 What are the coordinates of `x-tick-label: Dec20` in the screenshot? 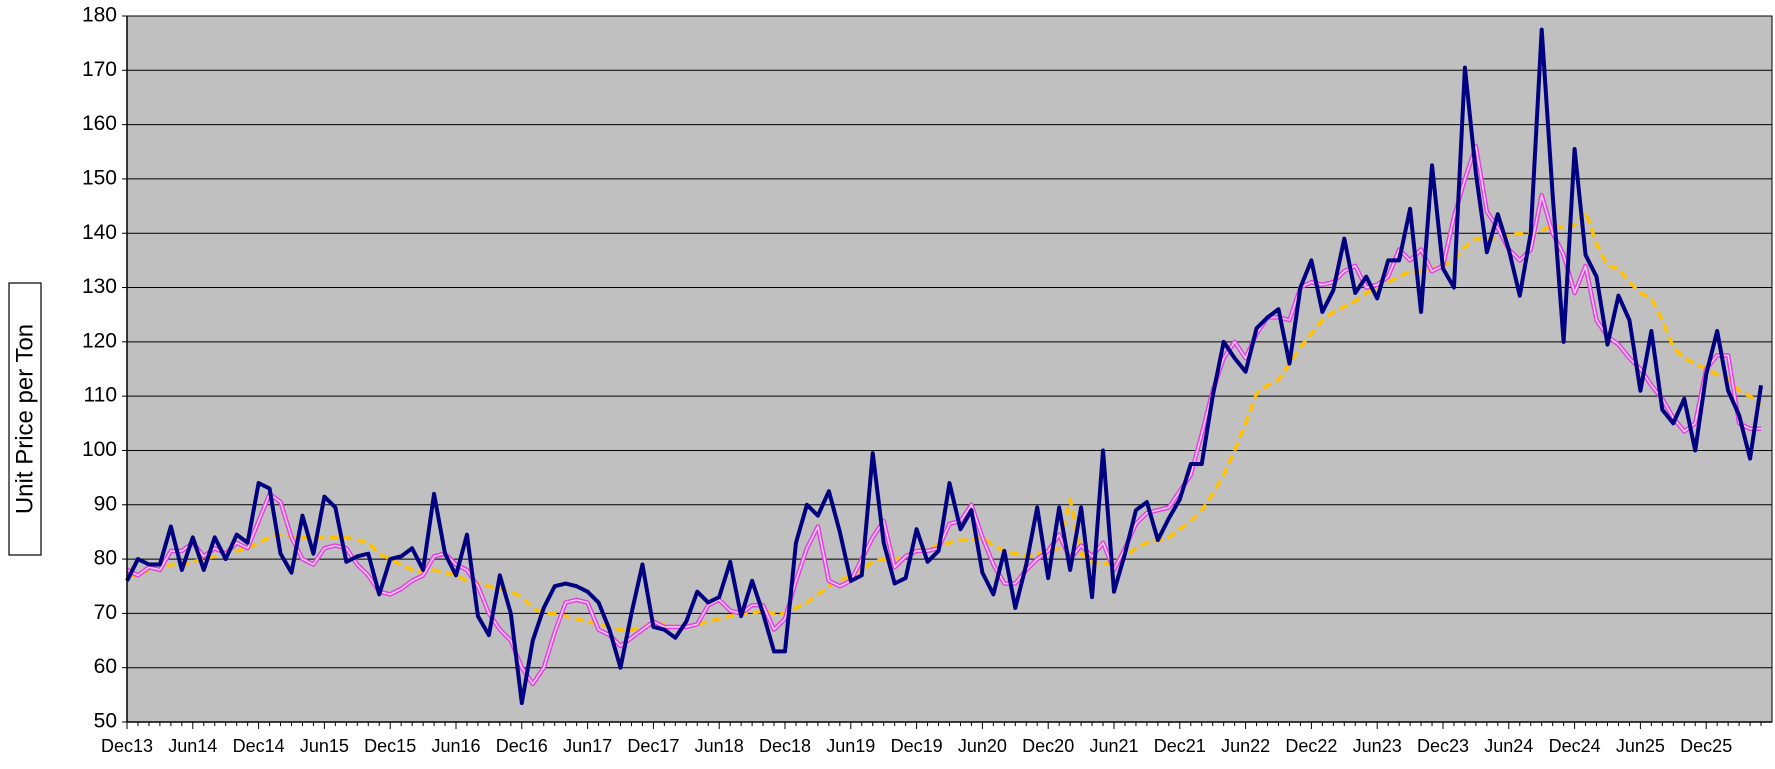 It's located at (1048, 746).